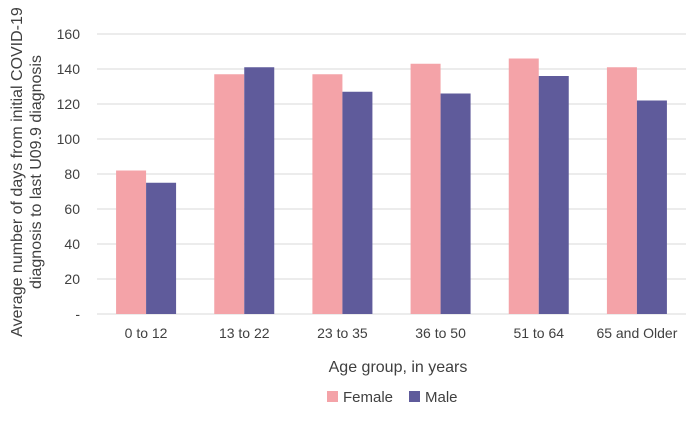 The image size is (700, 438). What do you see at coordinates (440, 333) in the screenshot?
I see `x-tick-label: 36 to 50` at bounding box center [440, 333].